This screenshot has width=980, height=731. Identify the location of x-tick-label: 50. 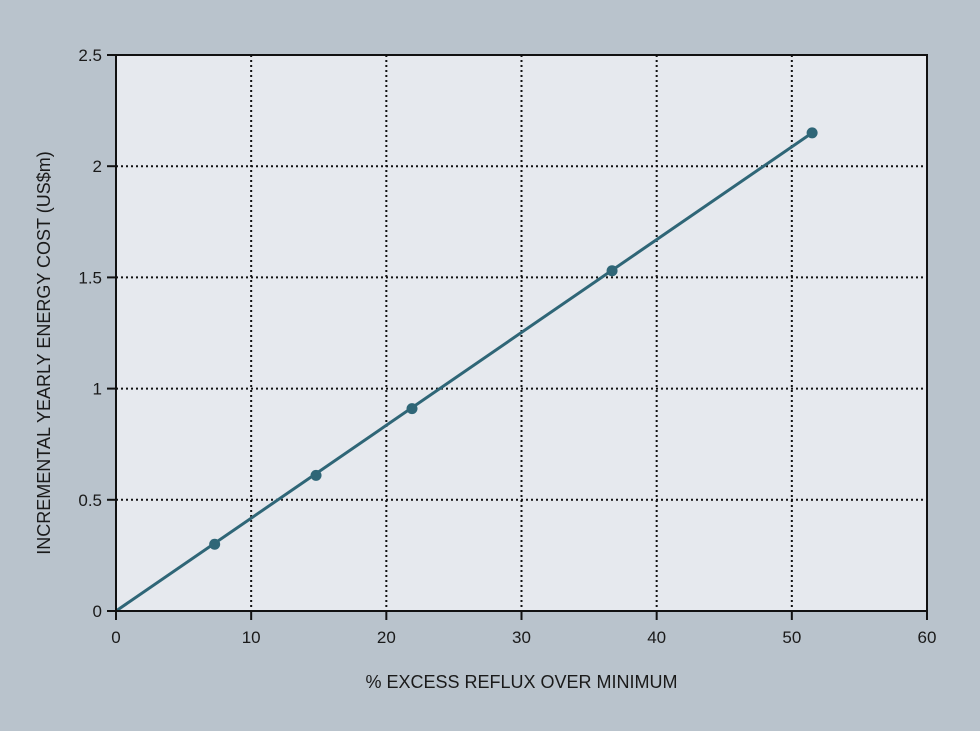
(791, 637).